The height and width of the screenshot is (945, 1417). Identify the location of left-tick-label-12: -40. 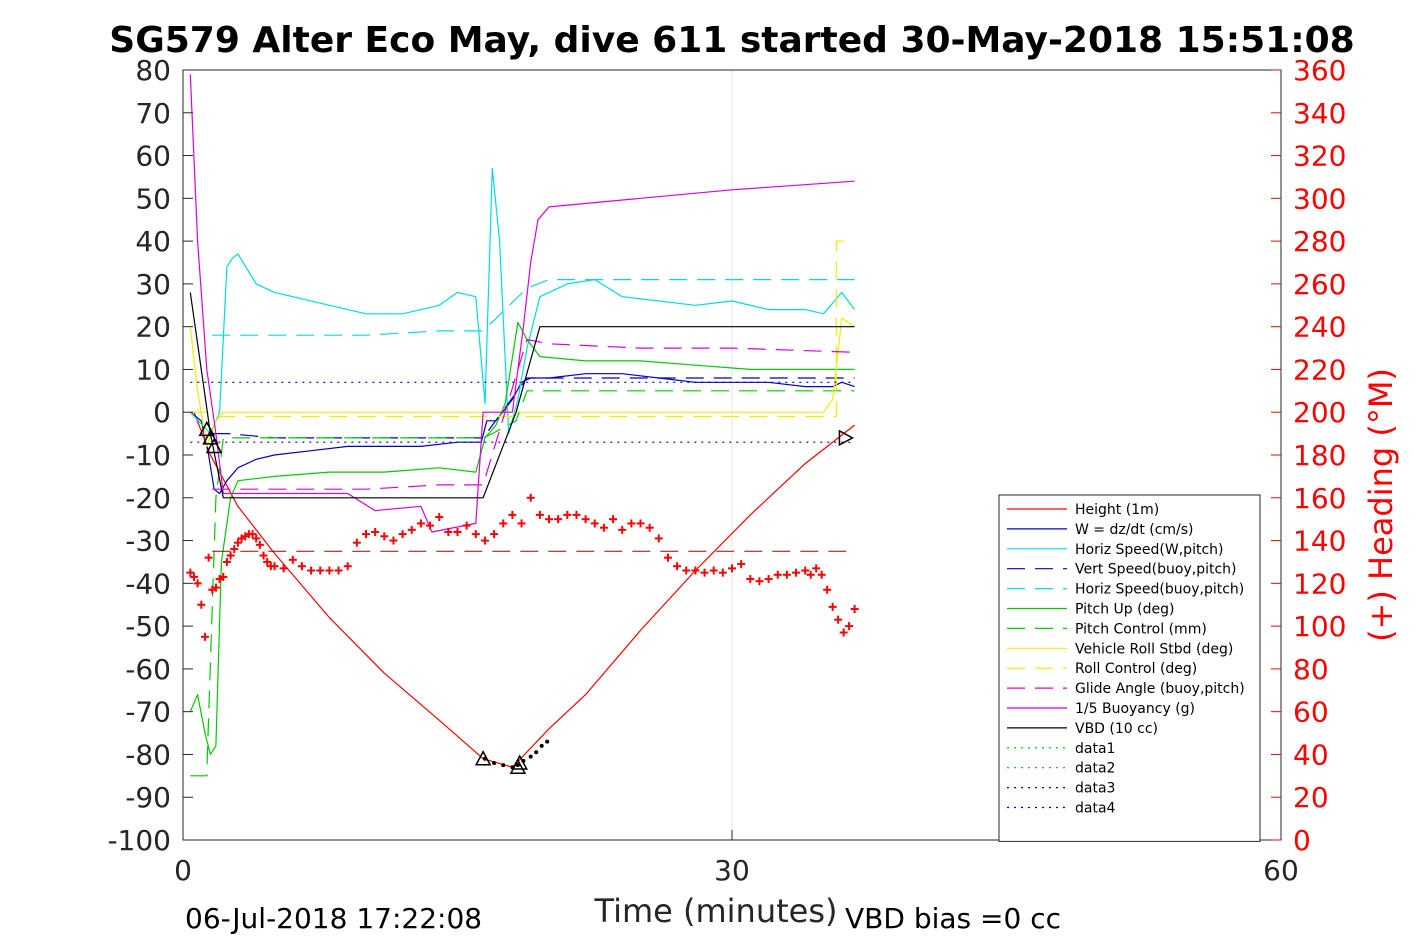
(148, 583).